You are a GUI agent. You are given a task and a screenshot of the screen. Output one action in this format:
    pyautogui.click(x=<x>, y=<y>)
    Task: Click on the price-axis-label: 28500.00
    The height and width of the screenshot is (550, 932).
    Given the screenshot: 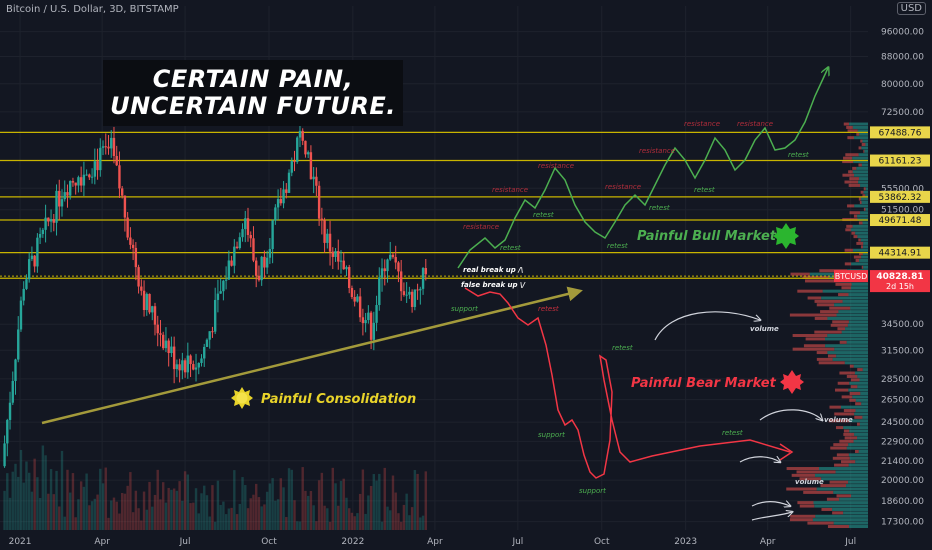 What is the action you would take?
    pyautogui.click(x=902, y=380)
    